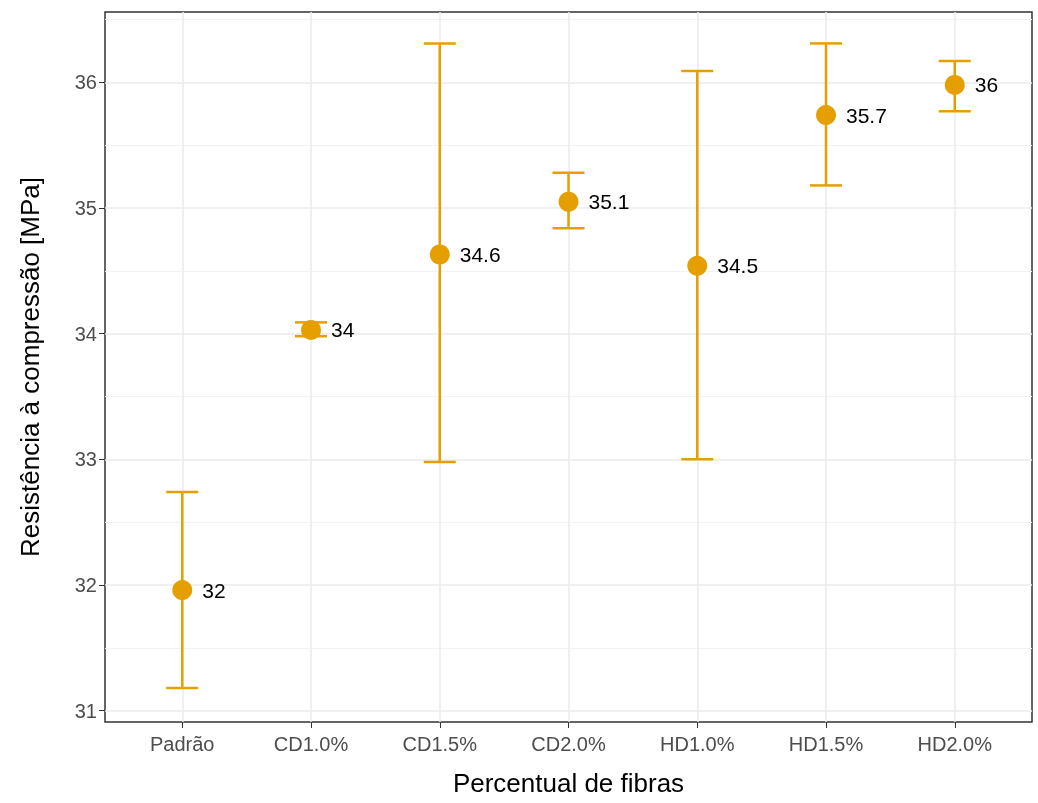 This screenshot has width=1038, height=803. I want to click on x-tick-label: Padrão, so click(182, 744).